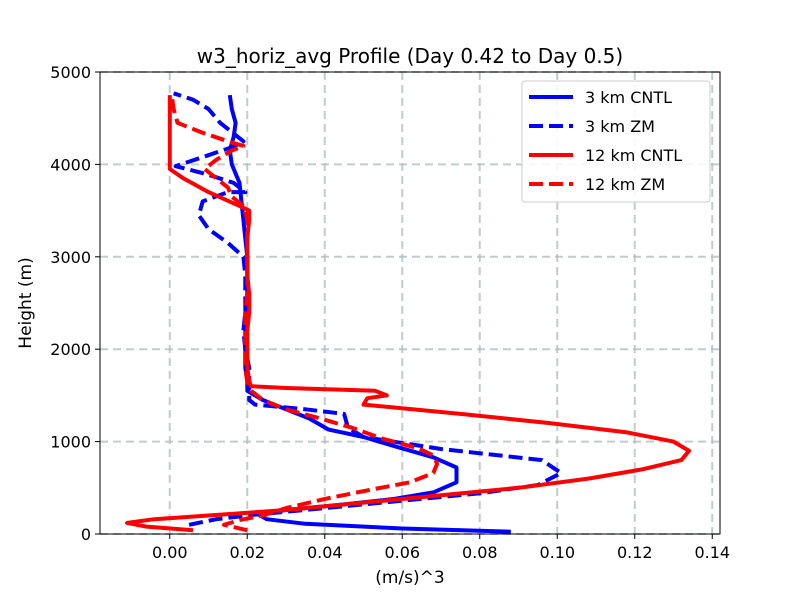  What do you see at coordinates (628, 97) in the screenshot?
I see `legend-label: 3 km CNTL` at bounding box center [628, 97].